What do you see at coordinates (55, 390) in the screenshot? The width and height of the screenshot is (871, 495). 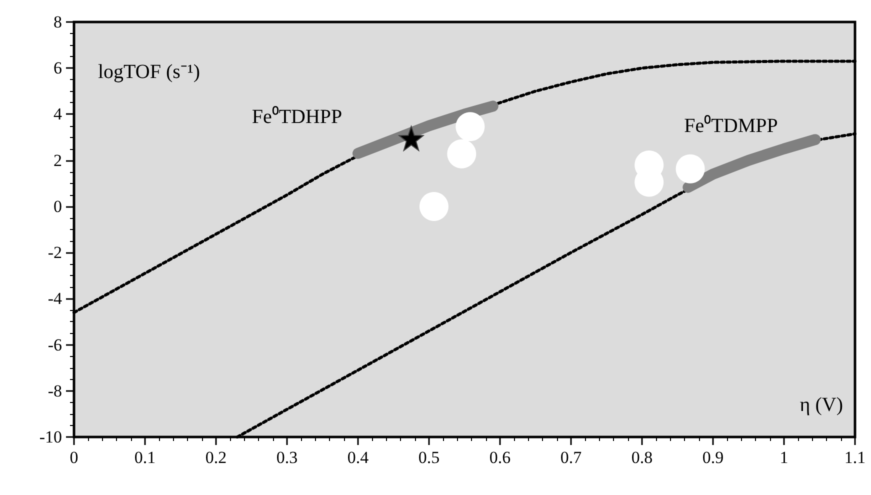 I see `y-tick-label: -8` at bounding box center [55, 390].